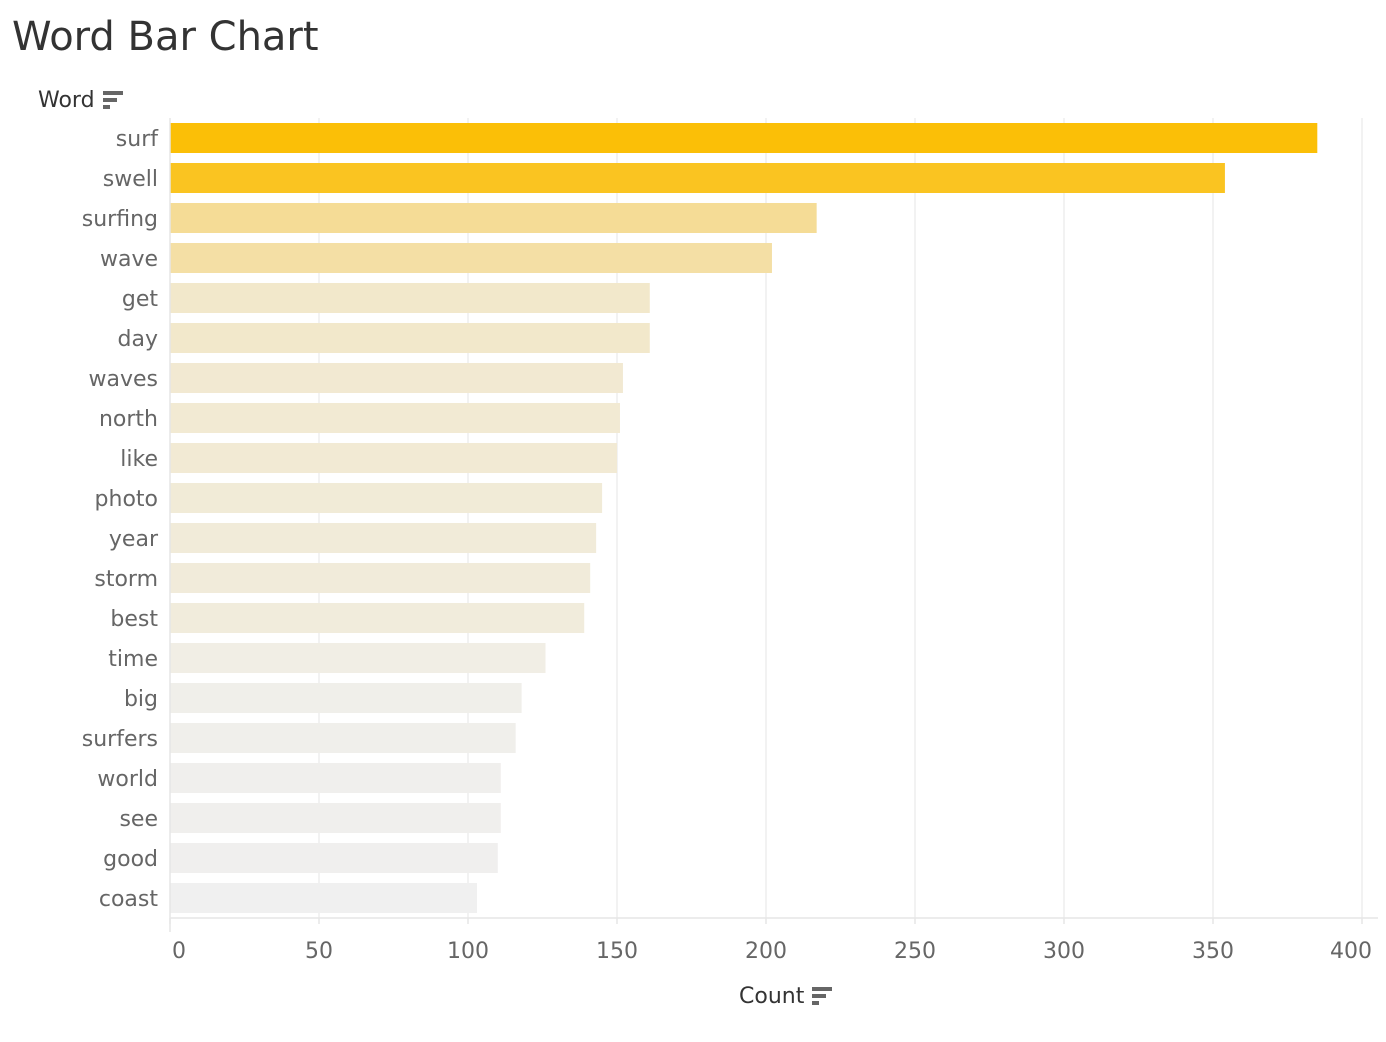 The width and height of the screenshot is (1386, 1042). I want to click on y-tick-label: like, so click(139, 459).